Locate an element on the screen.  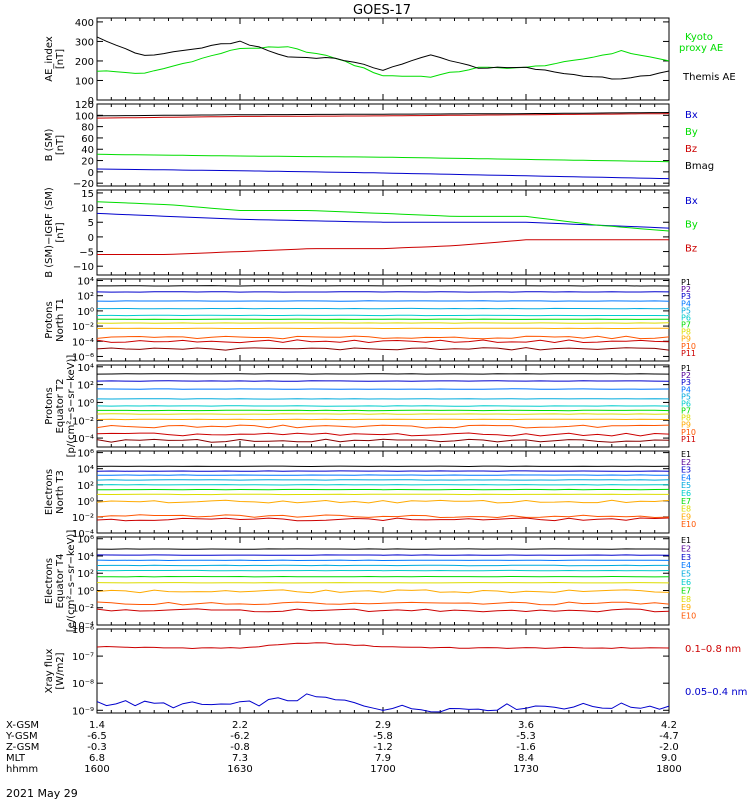
proton-units-label: [p/(cm²−s−sr−keV)] is located at coordinates (71, 406).